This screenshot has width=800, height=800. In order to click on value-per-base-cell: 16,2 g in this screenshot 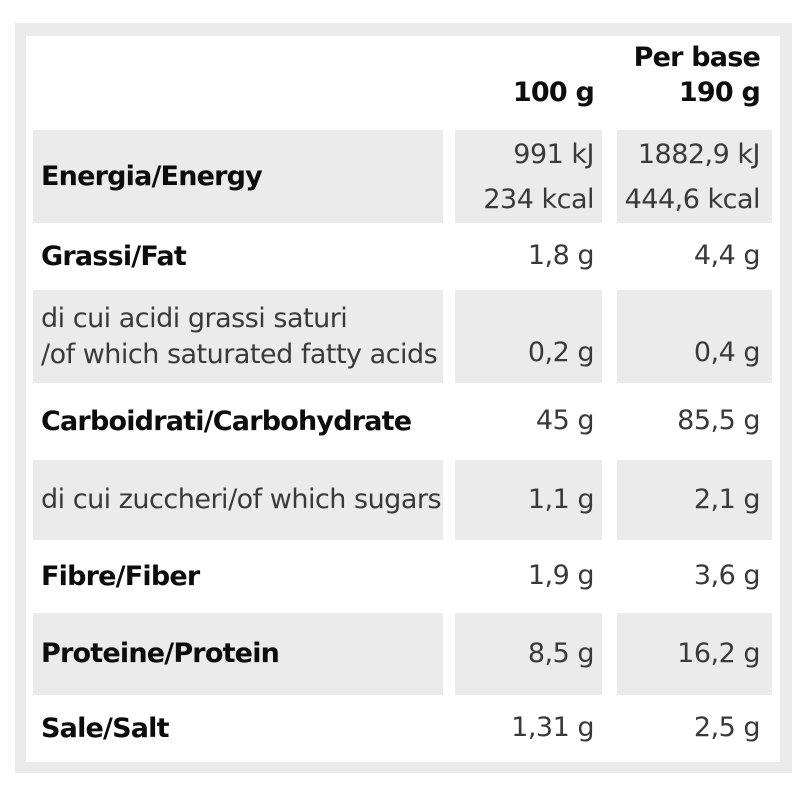, I will do `click(694, 654)`.